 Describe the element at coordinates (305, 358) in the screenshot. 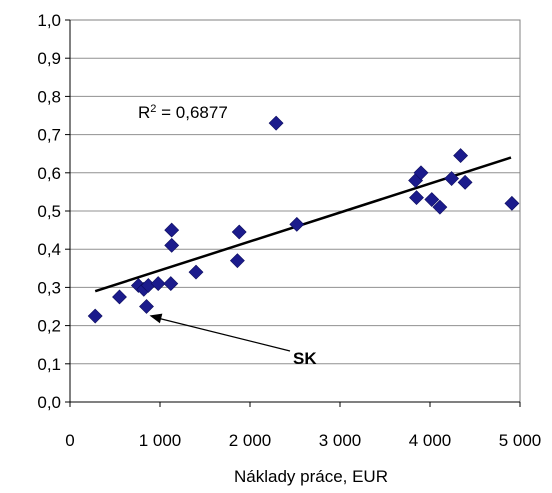

I see `callout-label-sk: SK` at that location.